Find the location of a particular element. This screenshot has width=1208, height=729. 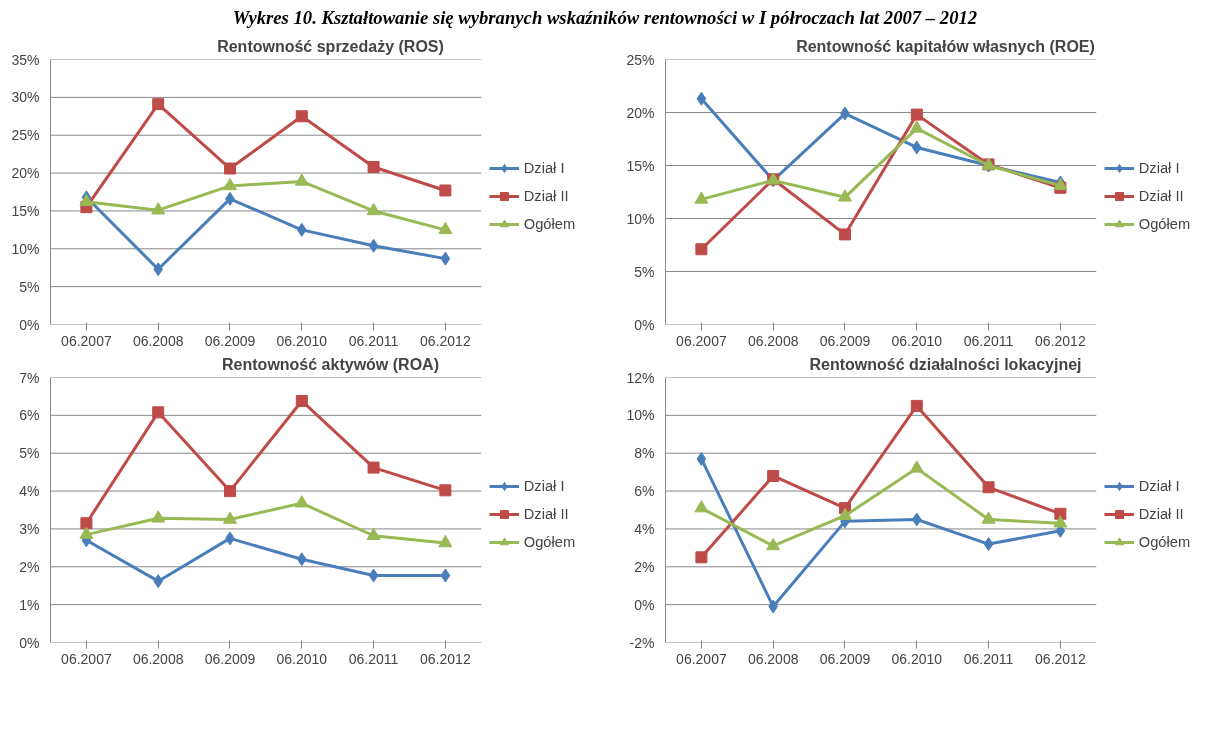

y-tick-label: -2% is located at coordinates (642, 642).